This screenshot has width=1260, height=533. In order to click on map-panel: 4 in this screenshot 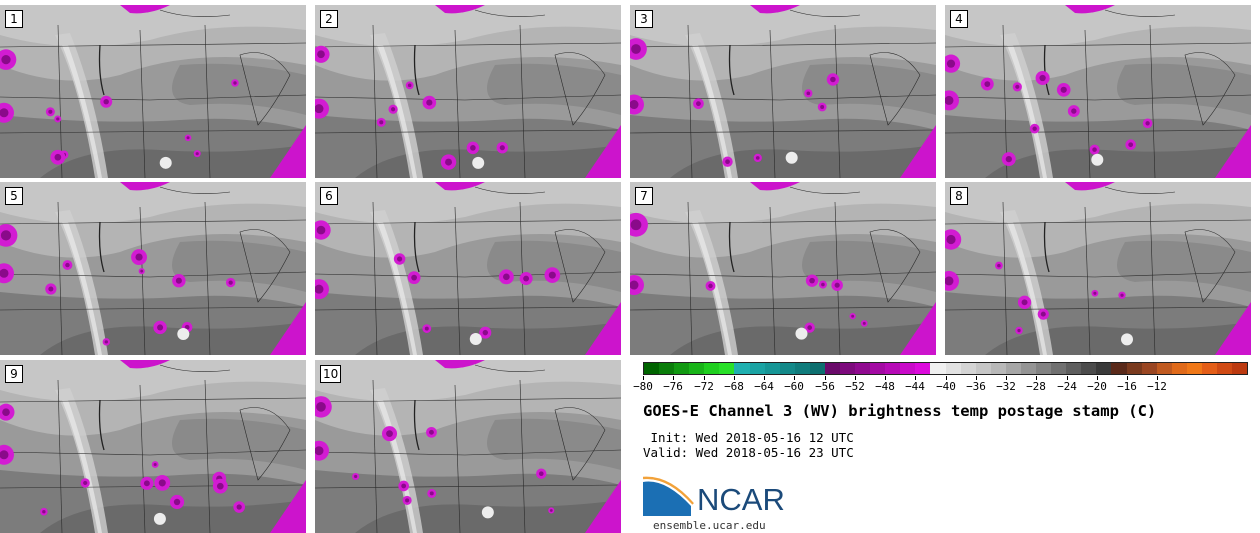, I will do `click(1098, 91)`.